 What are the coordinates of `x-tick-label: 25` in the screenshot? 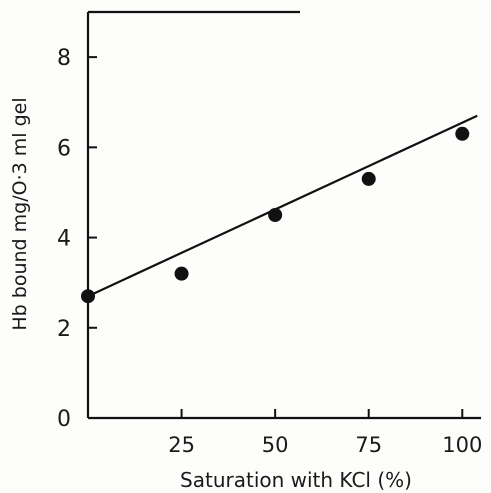 It's located at (181, 445).